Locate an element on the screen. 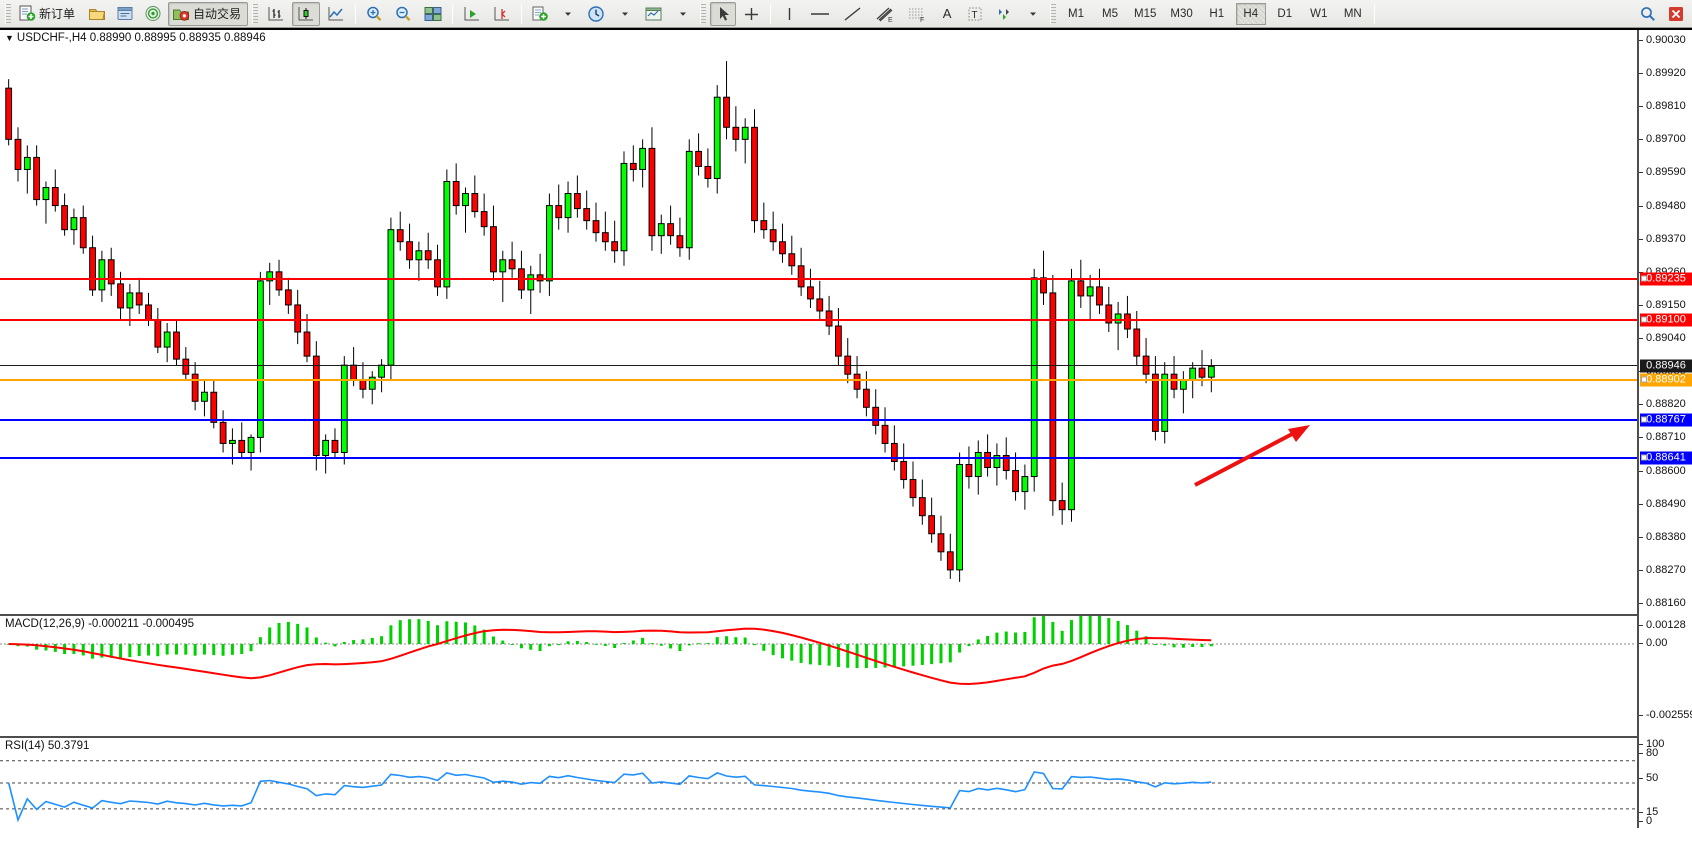 The height and width of the screenshot is (856, 1692). rsi-pane: RSI(14) 50.3791 is located at coordinates (819, 783).